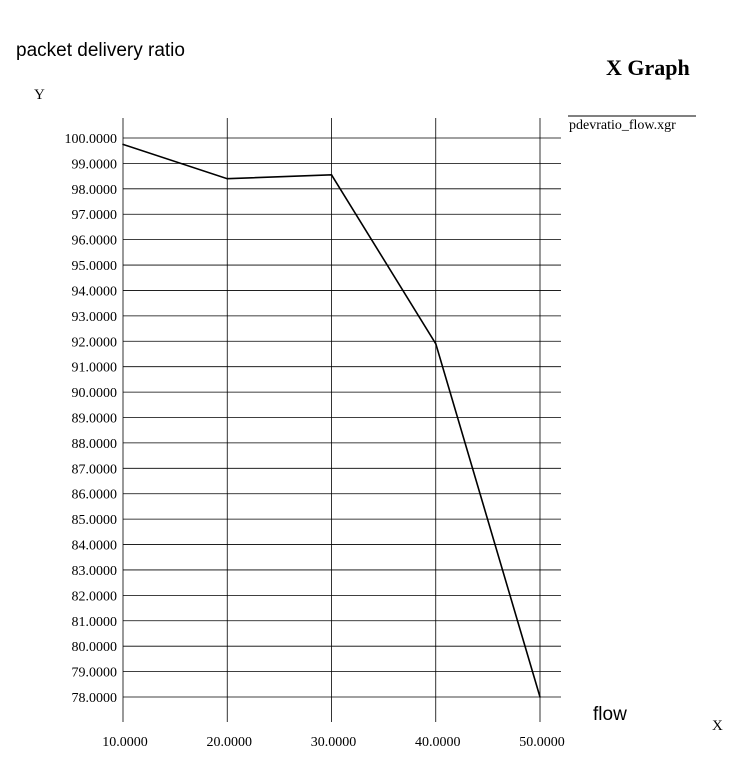 The width and height of the screenshot is (753, 761). I want to click on y-axis-letter: Y, so click(39, 95).